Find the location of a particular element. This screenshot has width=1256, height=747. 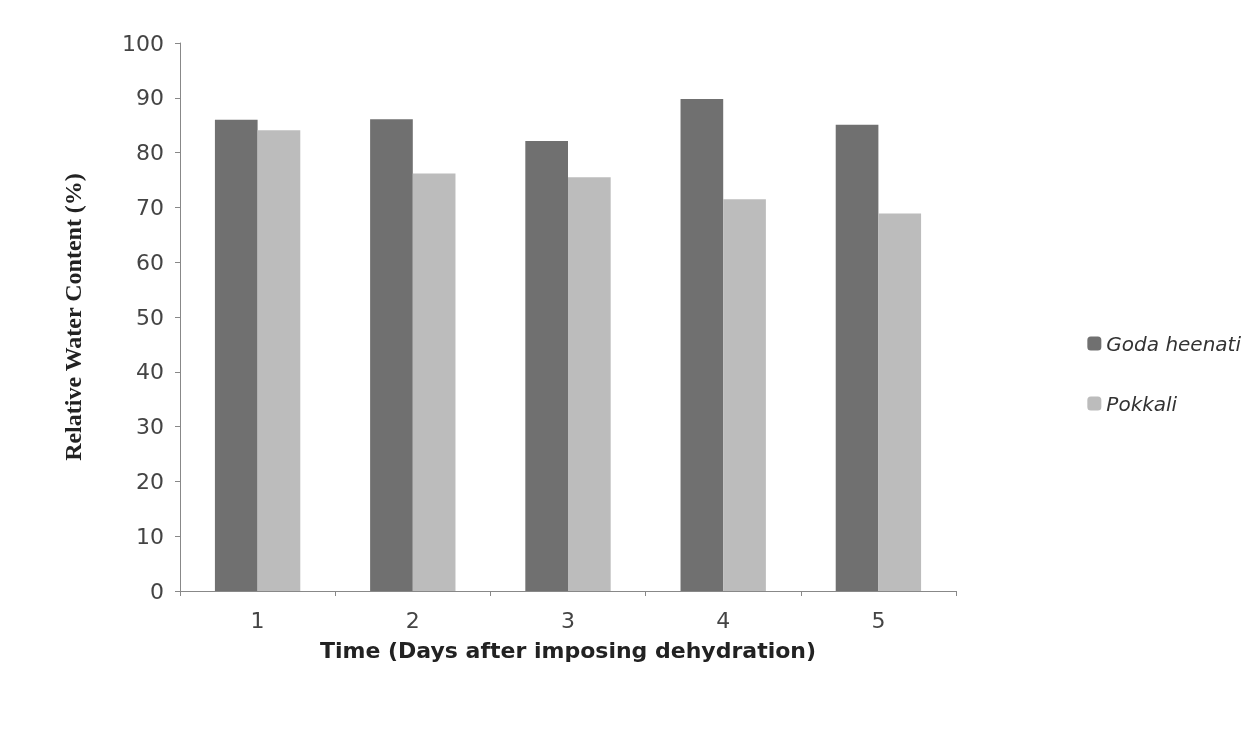

y-tick-label: 50 is located at coordinates (150, 317).